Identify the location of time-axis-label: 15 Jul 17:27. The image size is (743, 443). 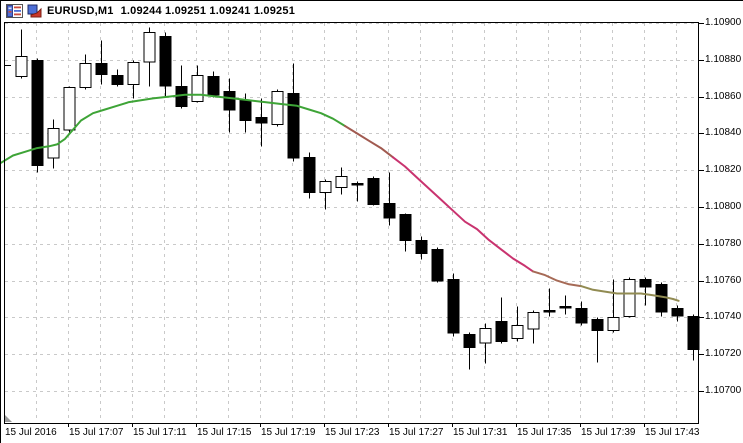
(416, 432).